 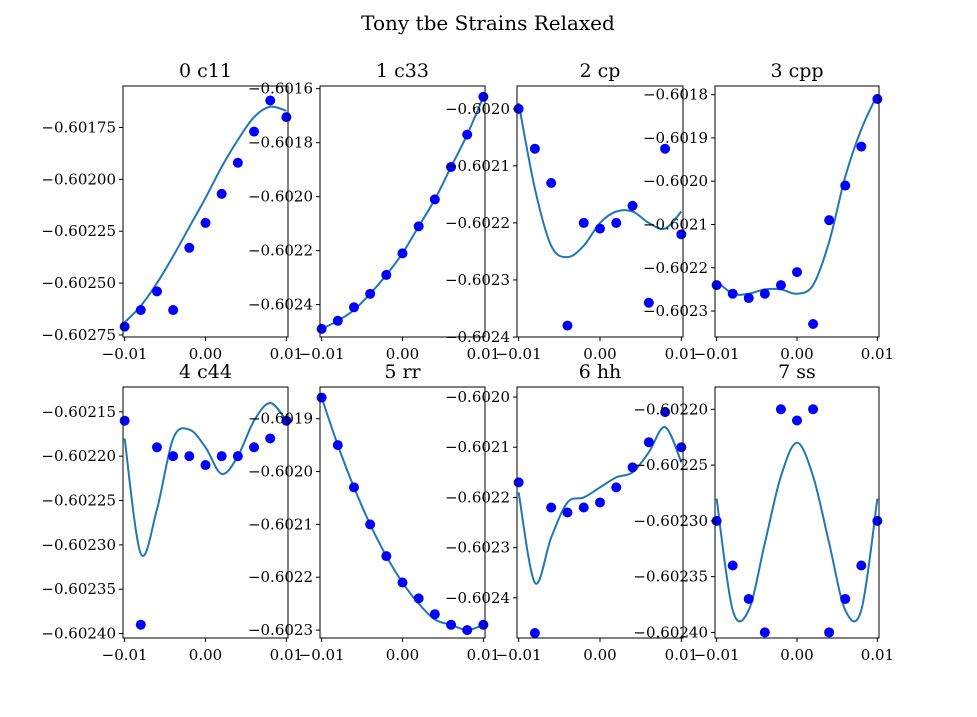 What do you see at coordinates (670, 521) in the screenshot?
I see `y-tick-label: −0.60230` at bounding box center [670, 521].